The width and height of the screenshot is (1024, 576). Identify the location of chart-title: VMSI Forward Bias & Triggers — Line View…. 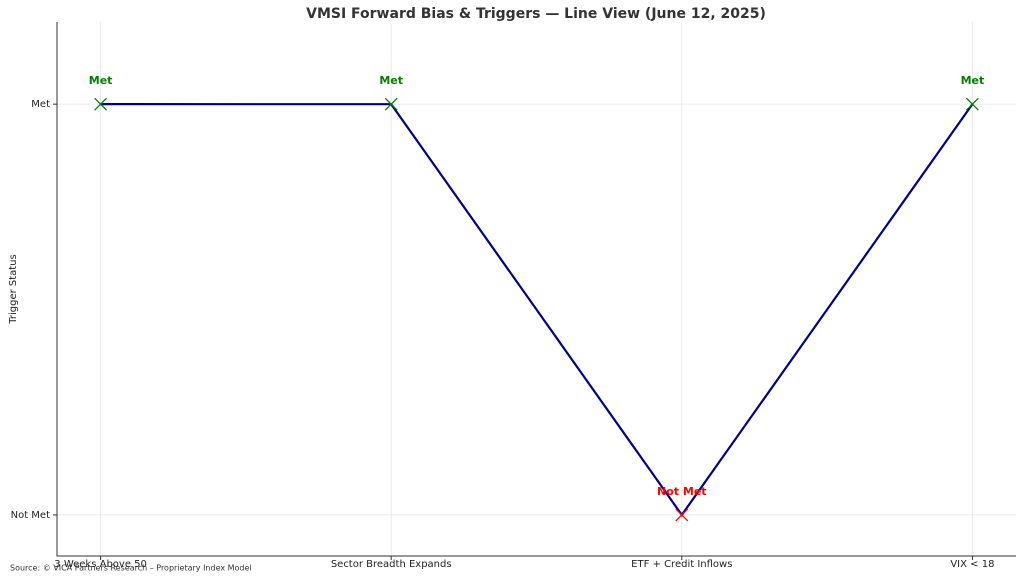
(536, 14).